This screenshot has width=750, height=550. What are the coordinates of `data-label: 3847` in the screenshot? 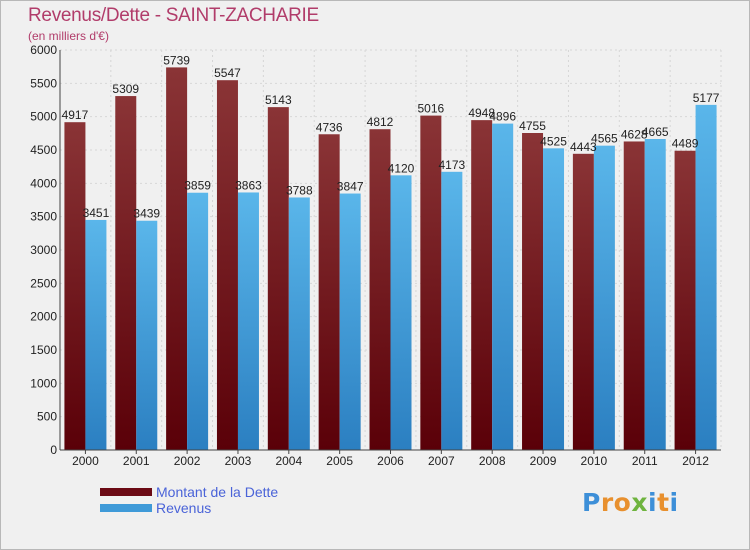 It's located at (350, 187).